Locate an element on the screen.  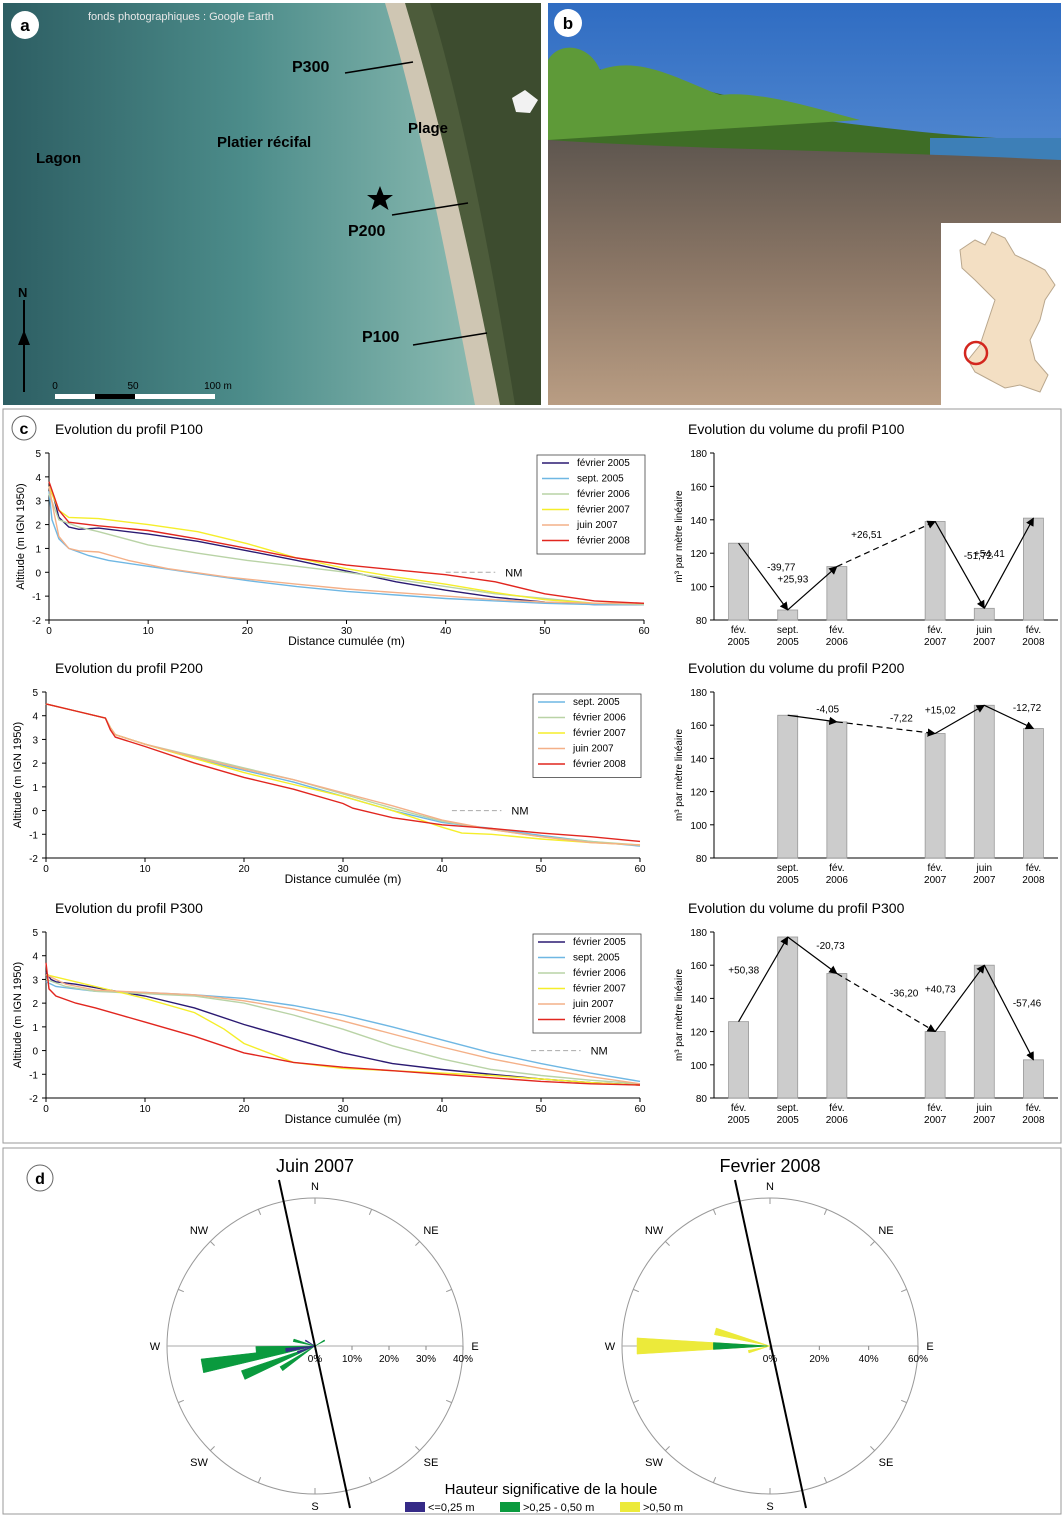
y-tick-label: 3 is located at coordinates (35, 980).